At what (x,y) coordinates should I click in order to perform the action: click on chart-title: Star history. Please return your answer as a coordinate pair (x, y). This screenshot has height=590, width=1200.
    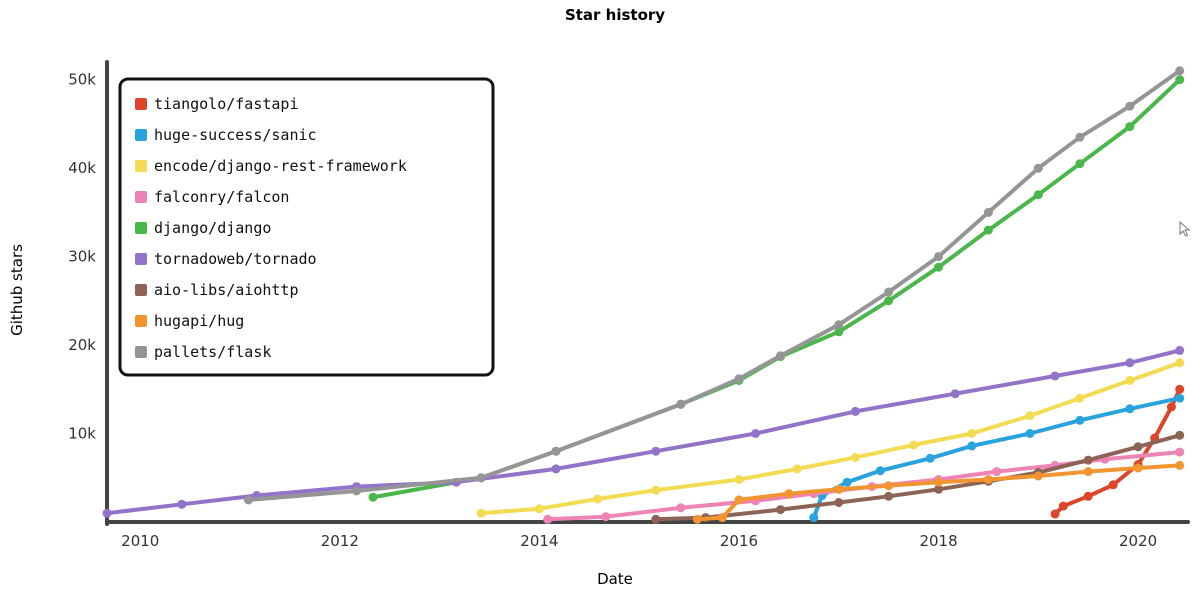
    Looking at the image, I should click on (615, 15).